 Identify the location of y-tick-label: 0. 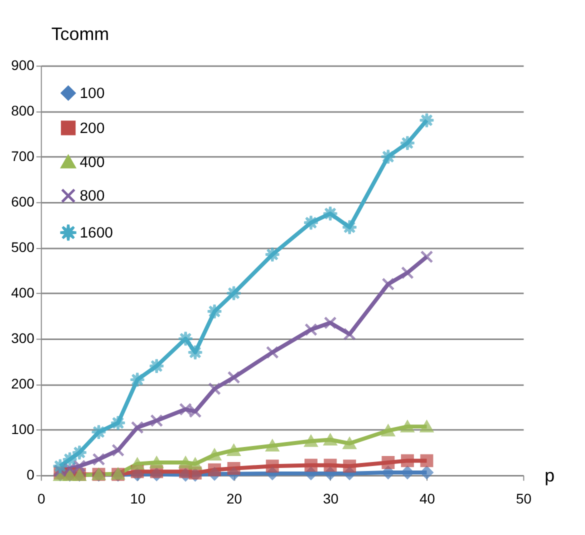
(30, 474).